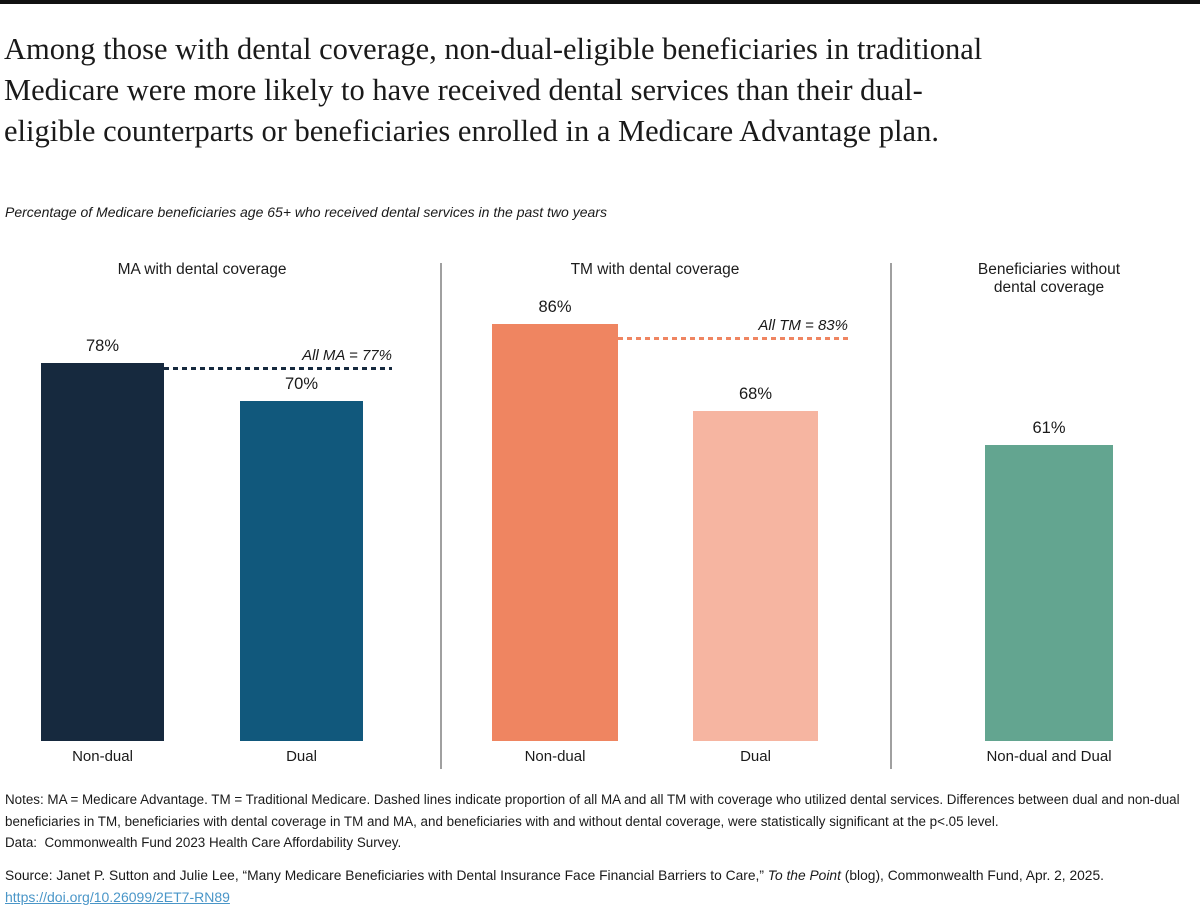 The height and width of the screenshot is (912, 1200). I want to click on top-rule, so click(600, 2).